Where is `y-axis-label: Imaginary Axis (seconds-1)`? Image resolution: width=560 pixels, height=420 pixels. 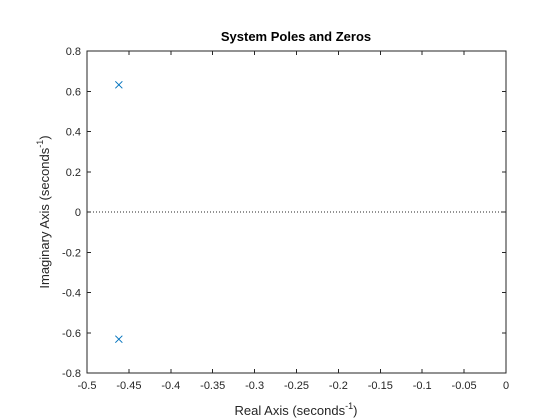
y-axis-label: Imaginary Axis (seconds-1) is located at coordinates (43, 211).